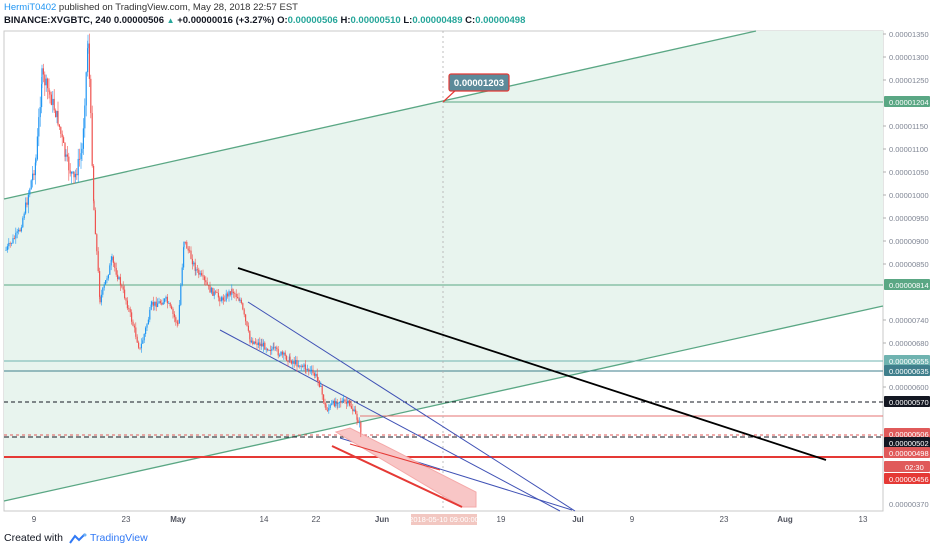 The height and width of the screenshot is (550, 932). I want to click on price-tick-label: 0.00000600, so click(909, 387).